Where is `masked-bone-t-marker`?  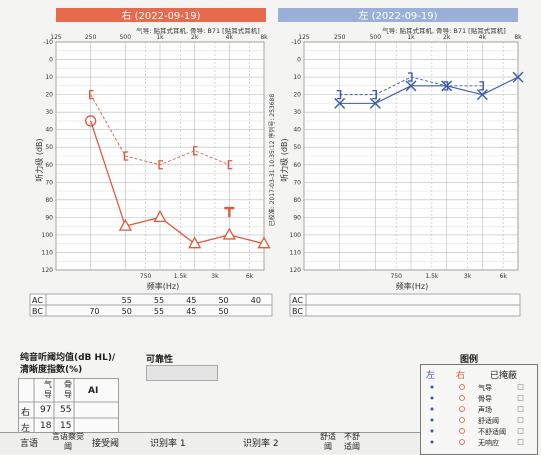
masked-bone-t-marker is located at coordinates (229, 212).